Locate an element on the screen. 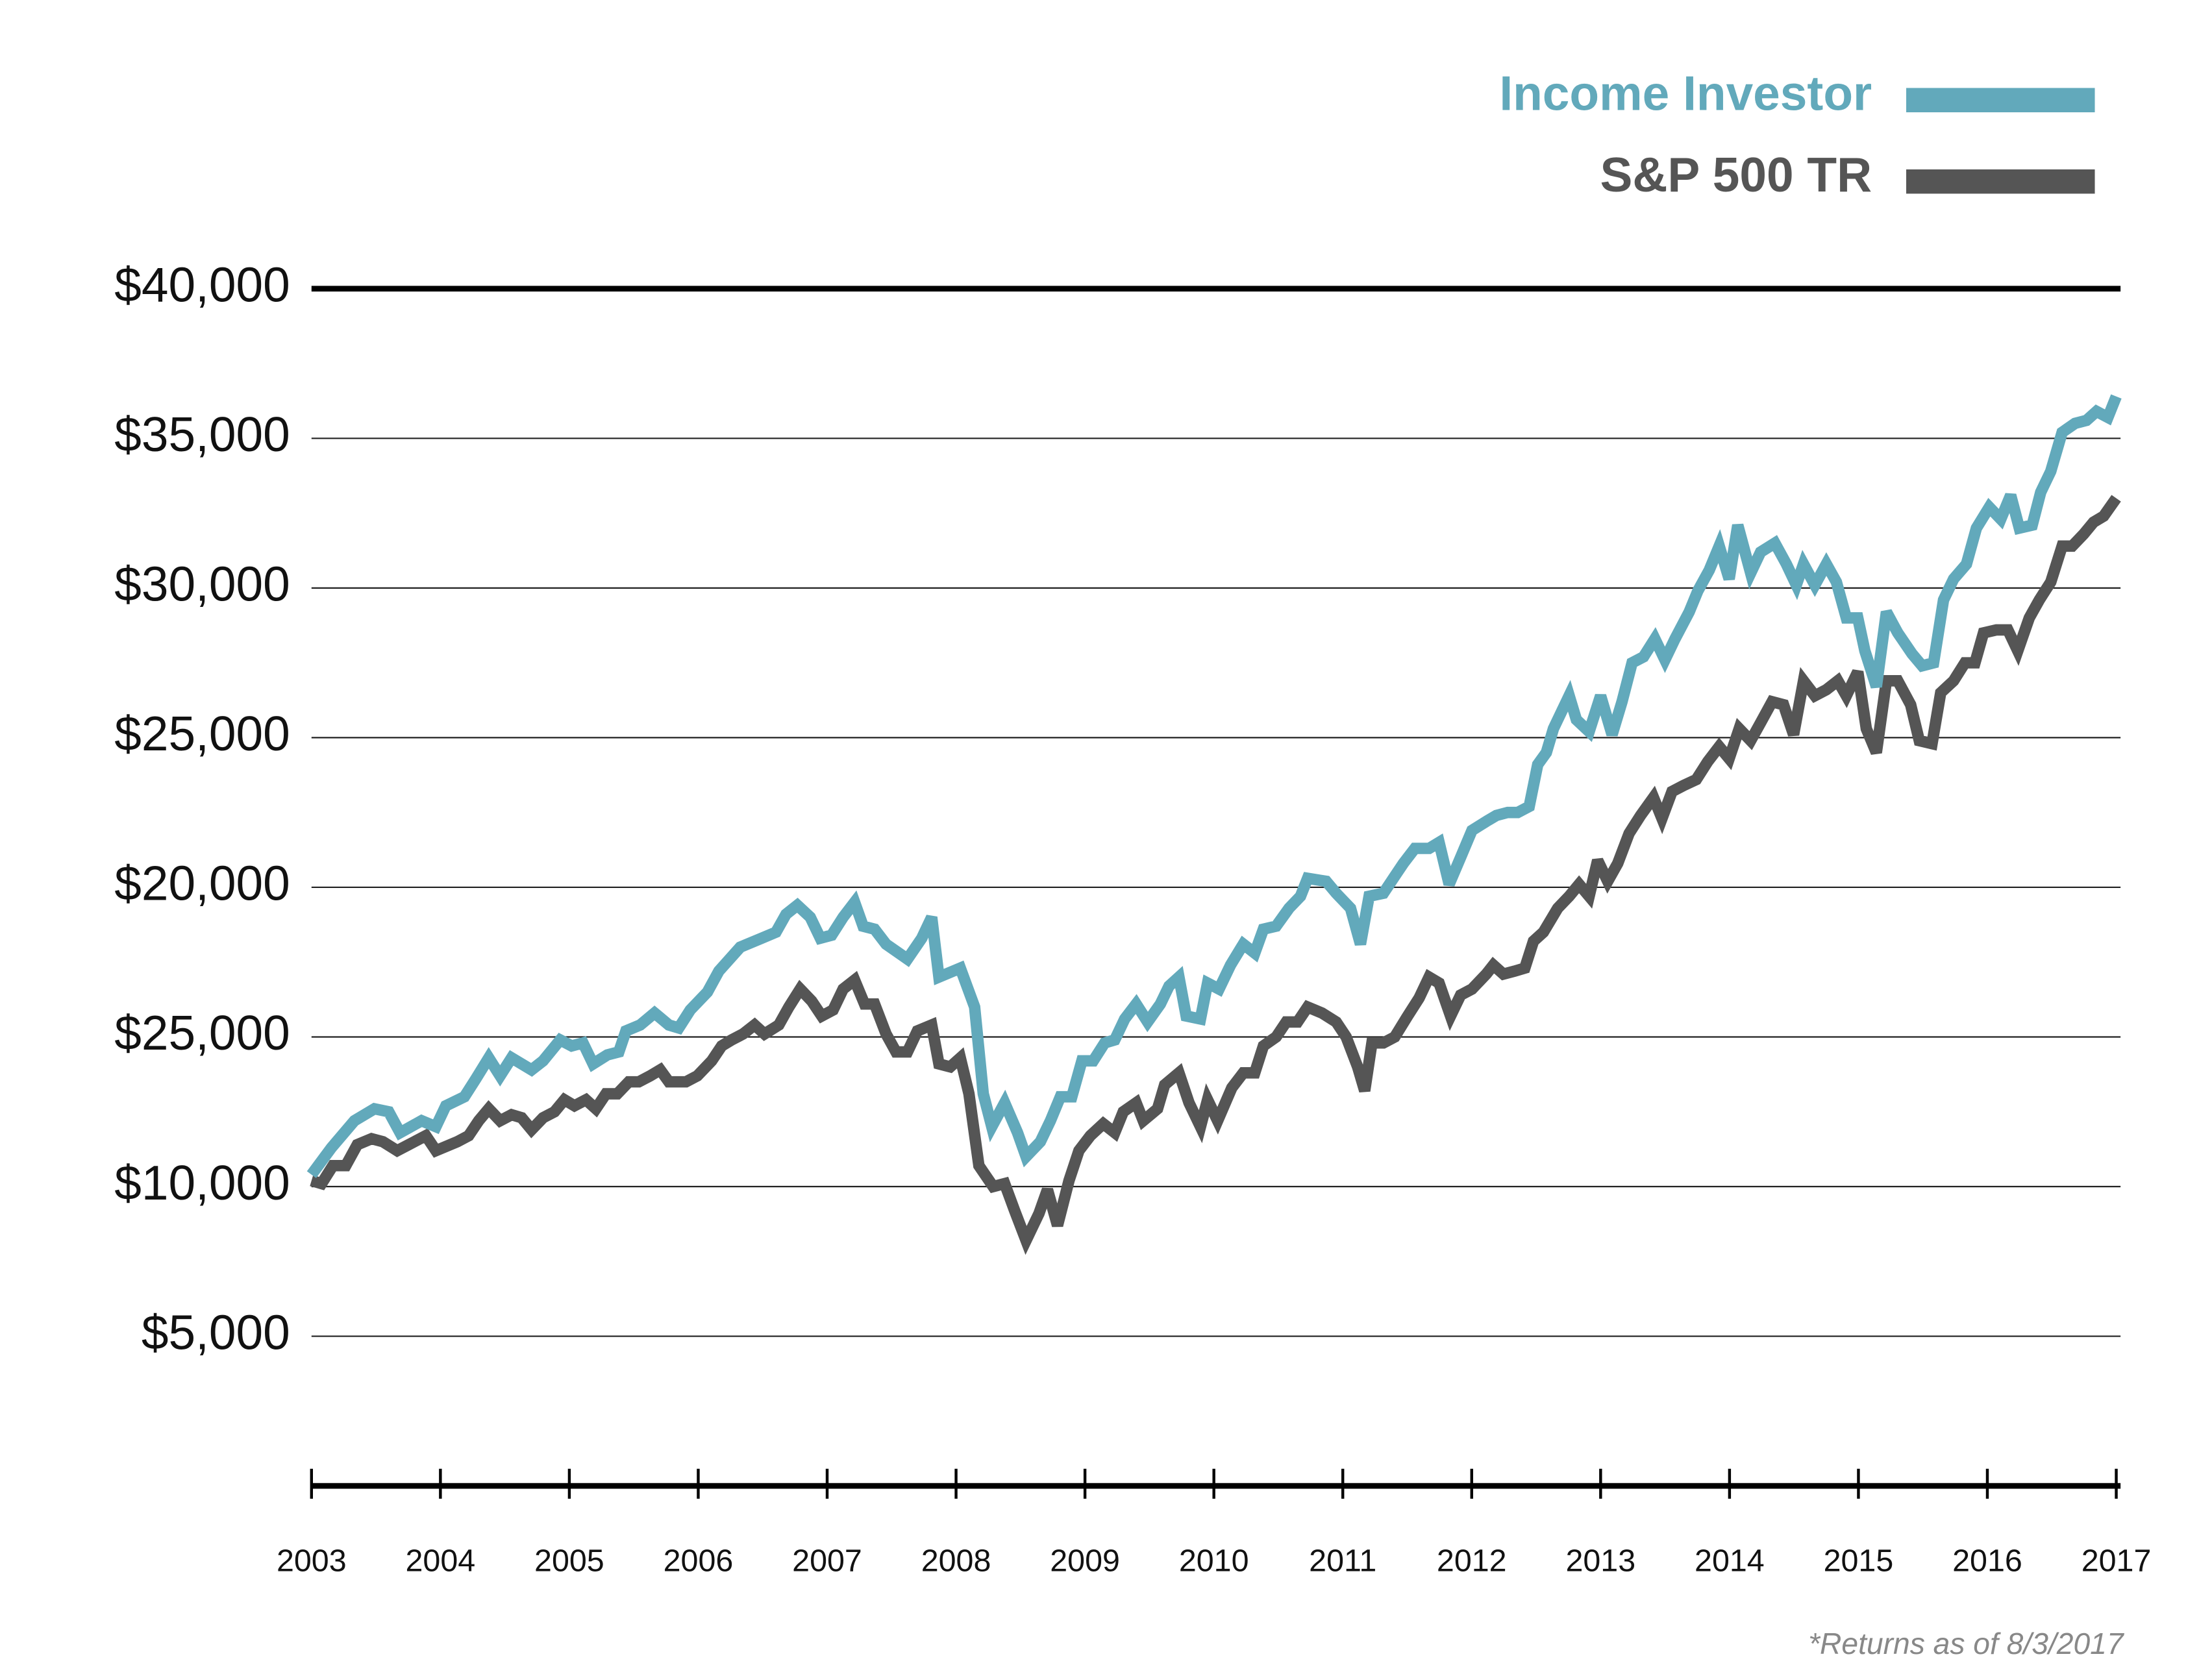  y-tick-label: $30,000 is located at coordinates (202, 584).